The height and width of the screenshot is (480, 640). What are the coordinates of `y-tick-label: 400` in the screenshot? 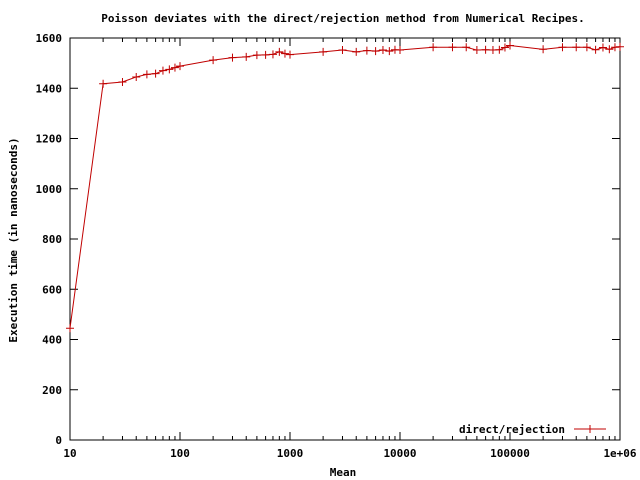 It's located at (52, 340).